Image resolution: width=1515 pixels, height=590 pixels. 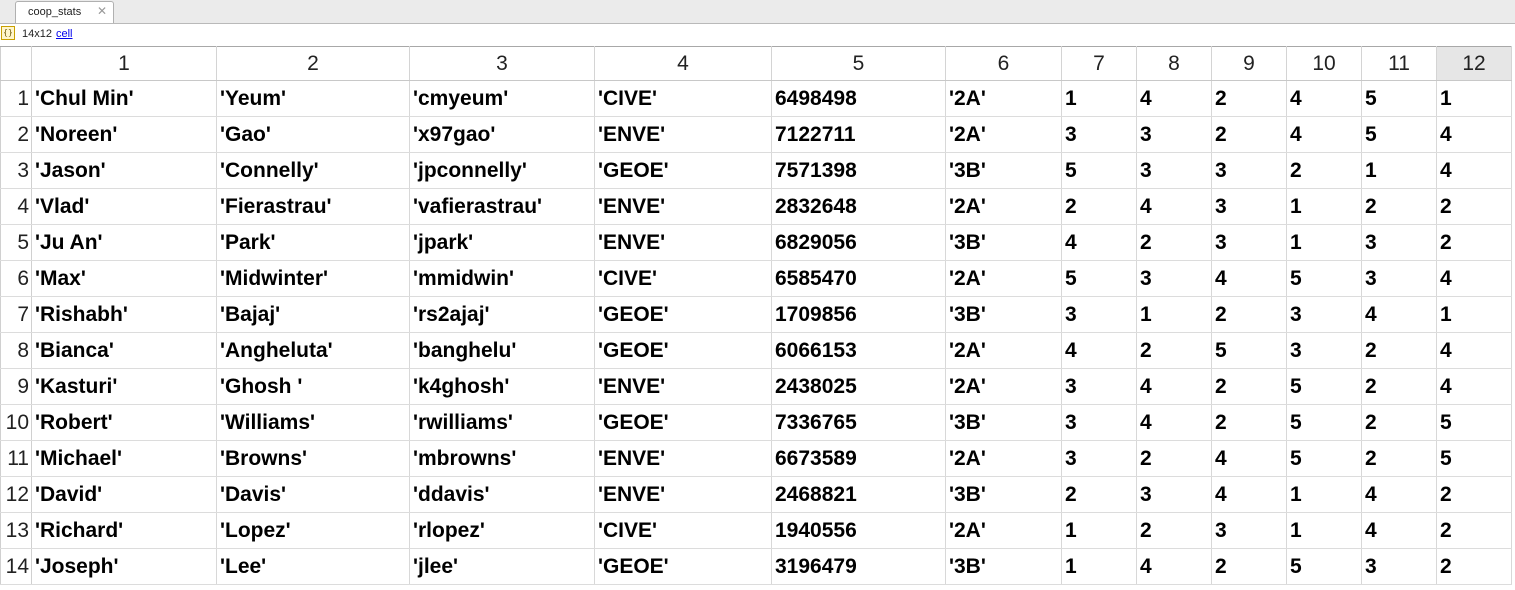 I want to click on cell-r5-c1: 'Ju An', so click(x=124, y=242).